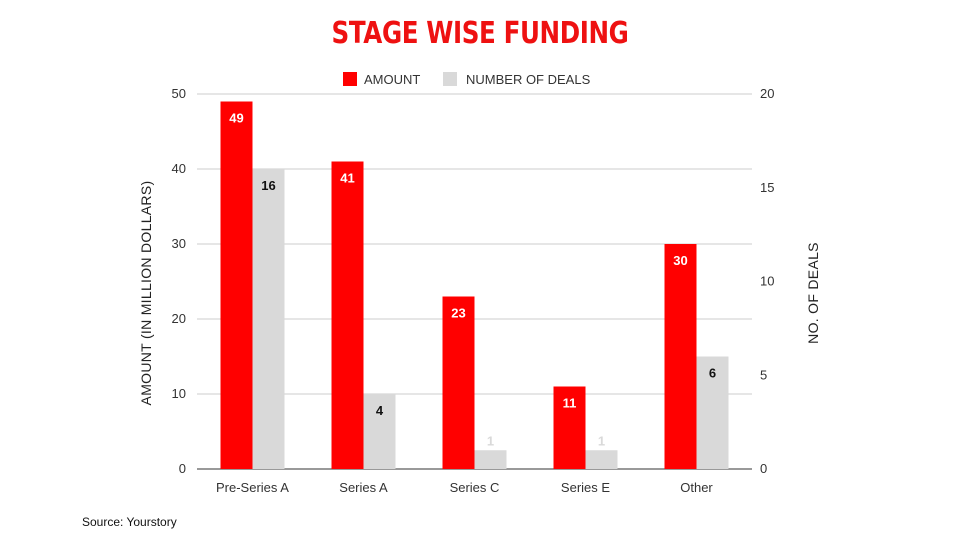 The image size is (960, 540). What do you see at coordinates (347, 178) in the screenshot?
I see `amount-data-label: 41` at bounding box center [347, 178].